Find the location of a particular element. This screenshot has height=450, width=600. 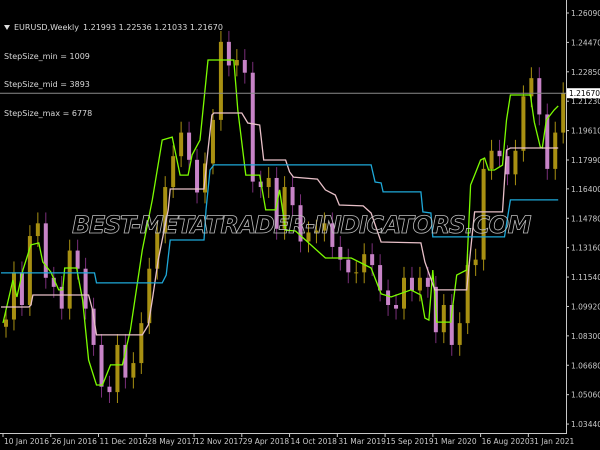

y-tick-label: 1.21230 is located at coordinates (585, 101).